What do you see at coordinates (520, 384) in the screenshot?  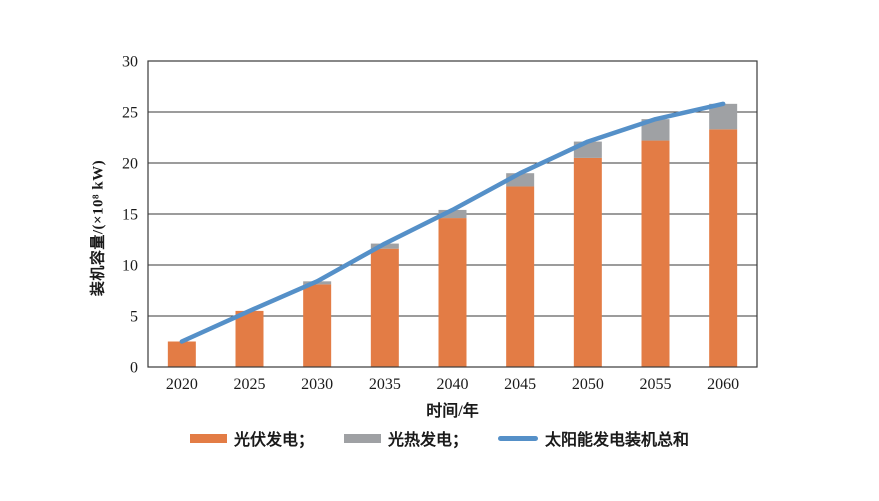 I see `x-tick-label: 2045` at bounding box center [520, 384].